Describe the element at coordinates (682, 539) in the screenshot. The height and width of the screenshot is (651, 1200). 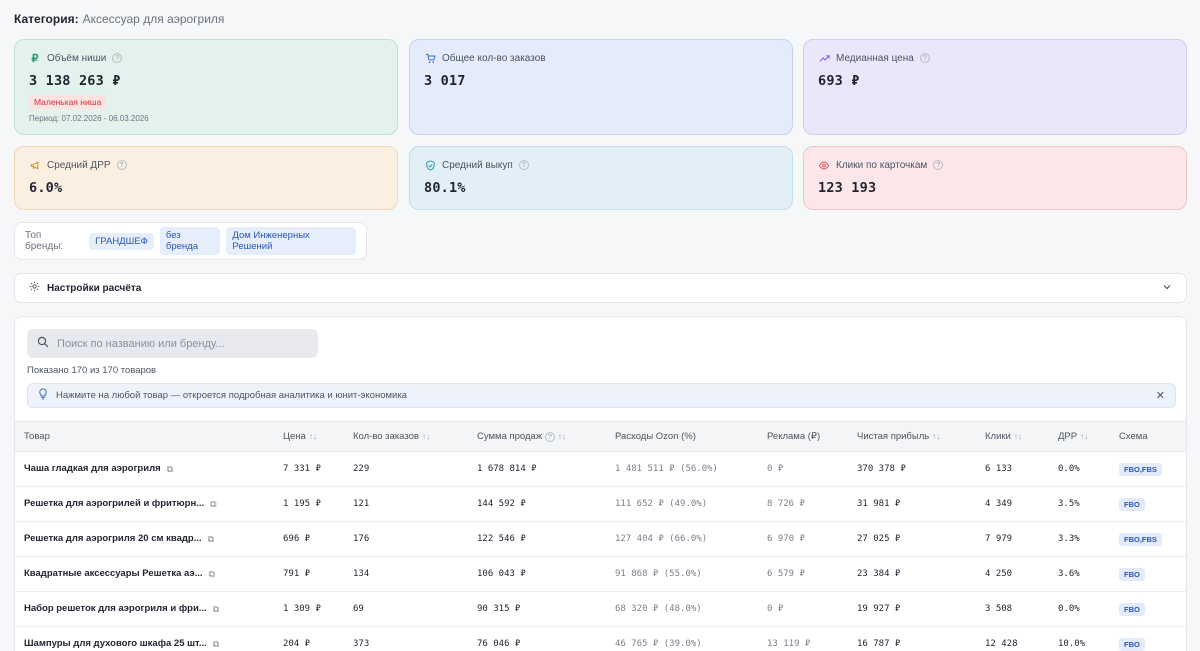
I see `cell-ozon-costs: 127 404 ₽ (66.0%)` at that location.